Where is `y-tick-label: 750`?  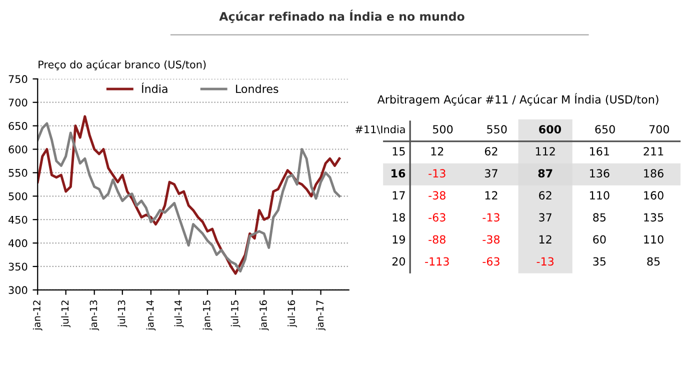 y-tick-label: 750 is located at coordinates (18, 79).